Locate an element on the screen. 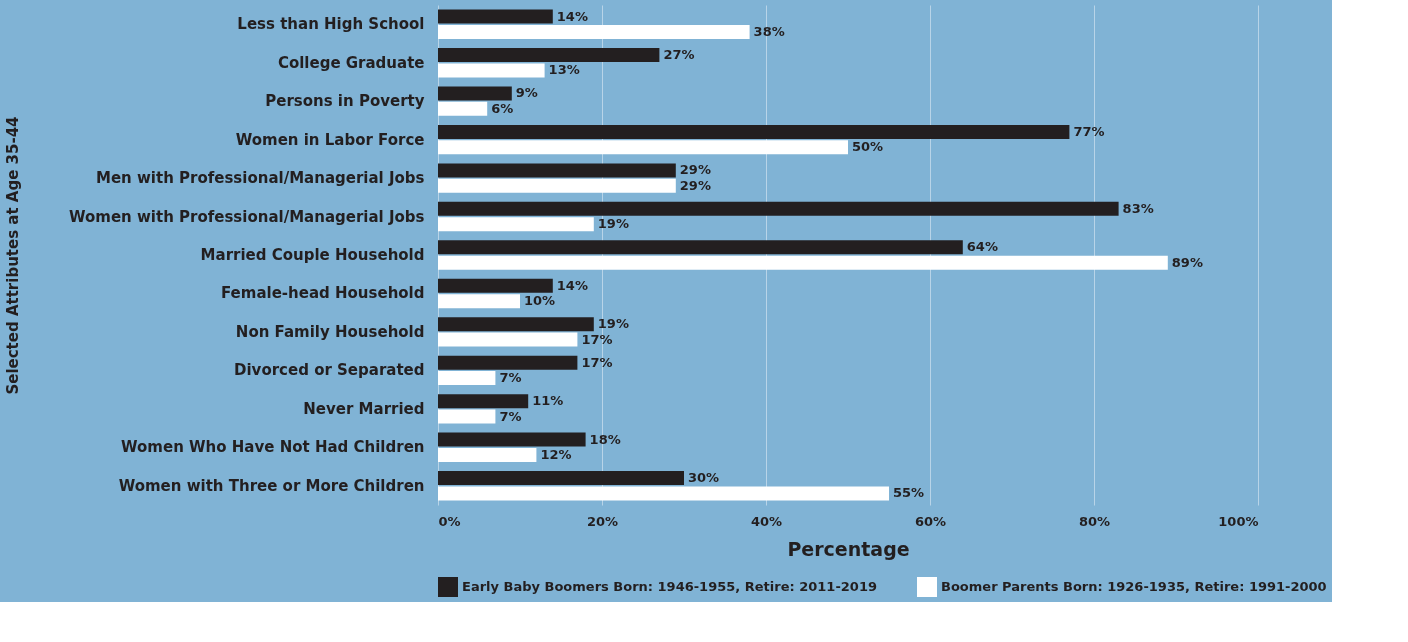  y-tick-label: Non Family Household is located at coordinates (330, 331).